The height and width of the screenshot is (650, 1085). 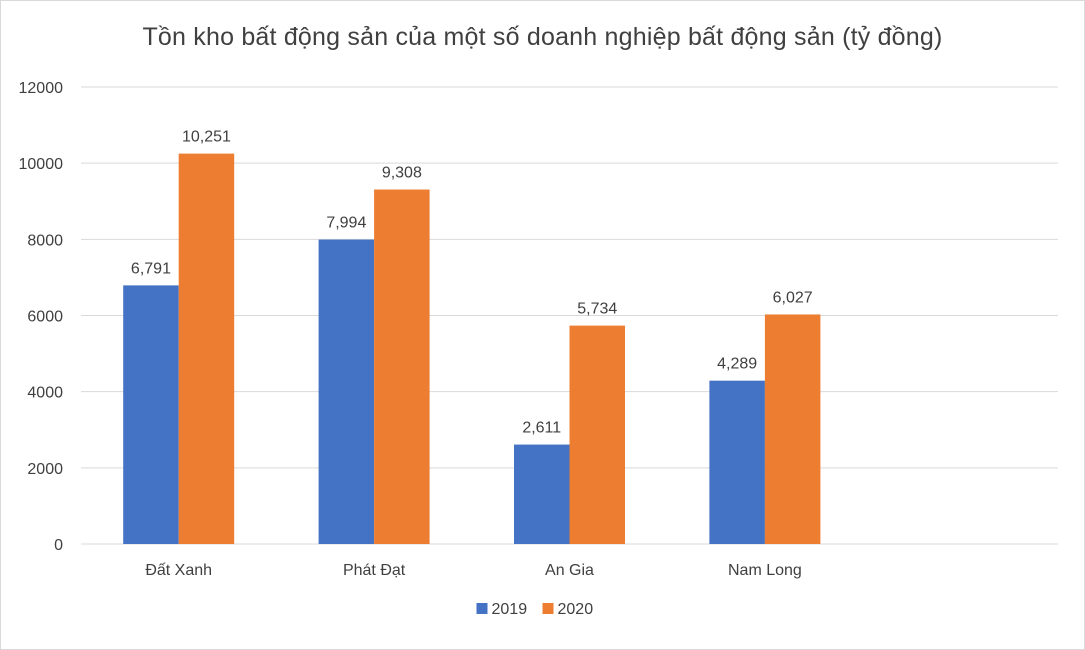 I want to click on y-tick-label: 8000, so click(x=45, y=240).